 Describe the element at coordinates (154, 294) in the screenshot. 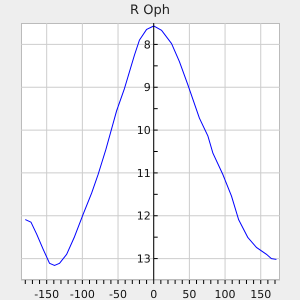

I see `x-tick-label: 0` at that location.